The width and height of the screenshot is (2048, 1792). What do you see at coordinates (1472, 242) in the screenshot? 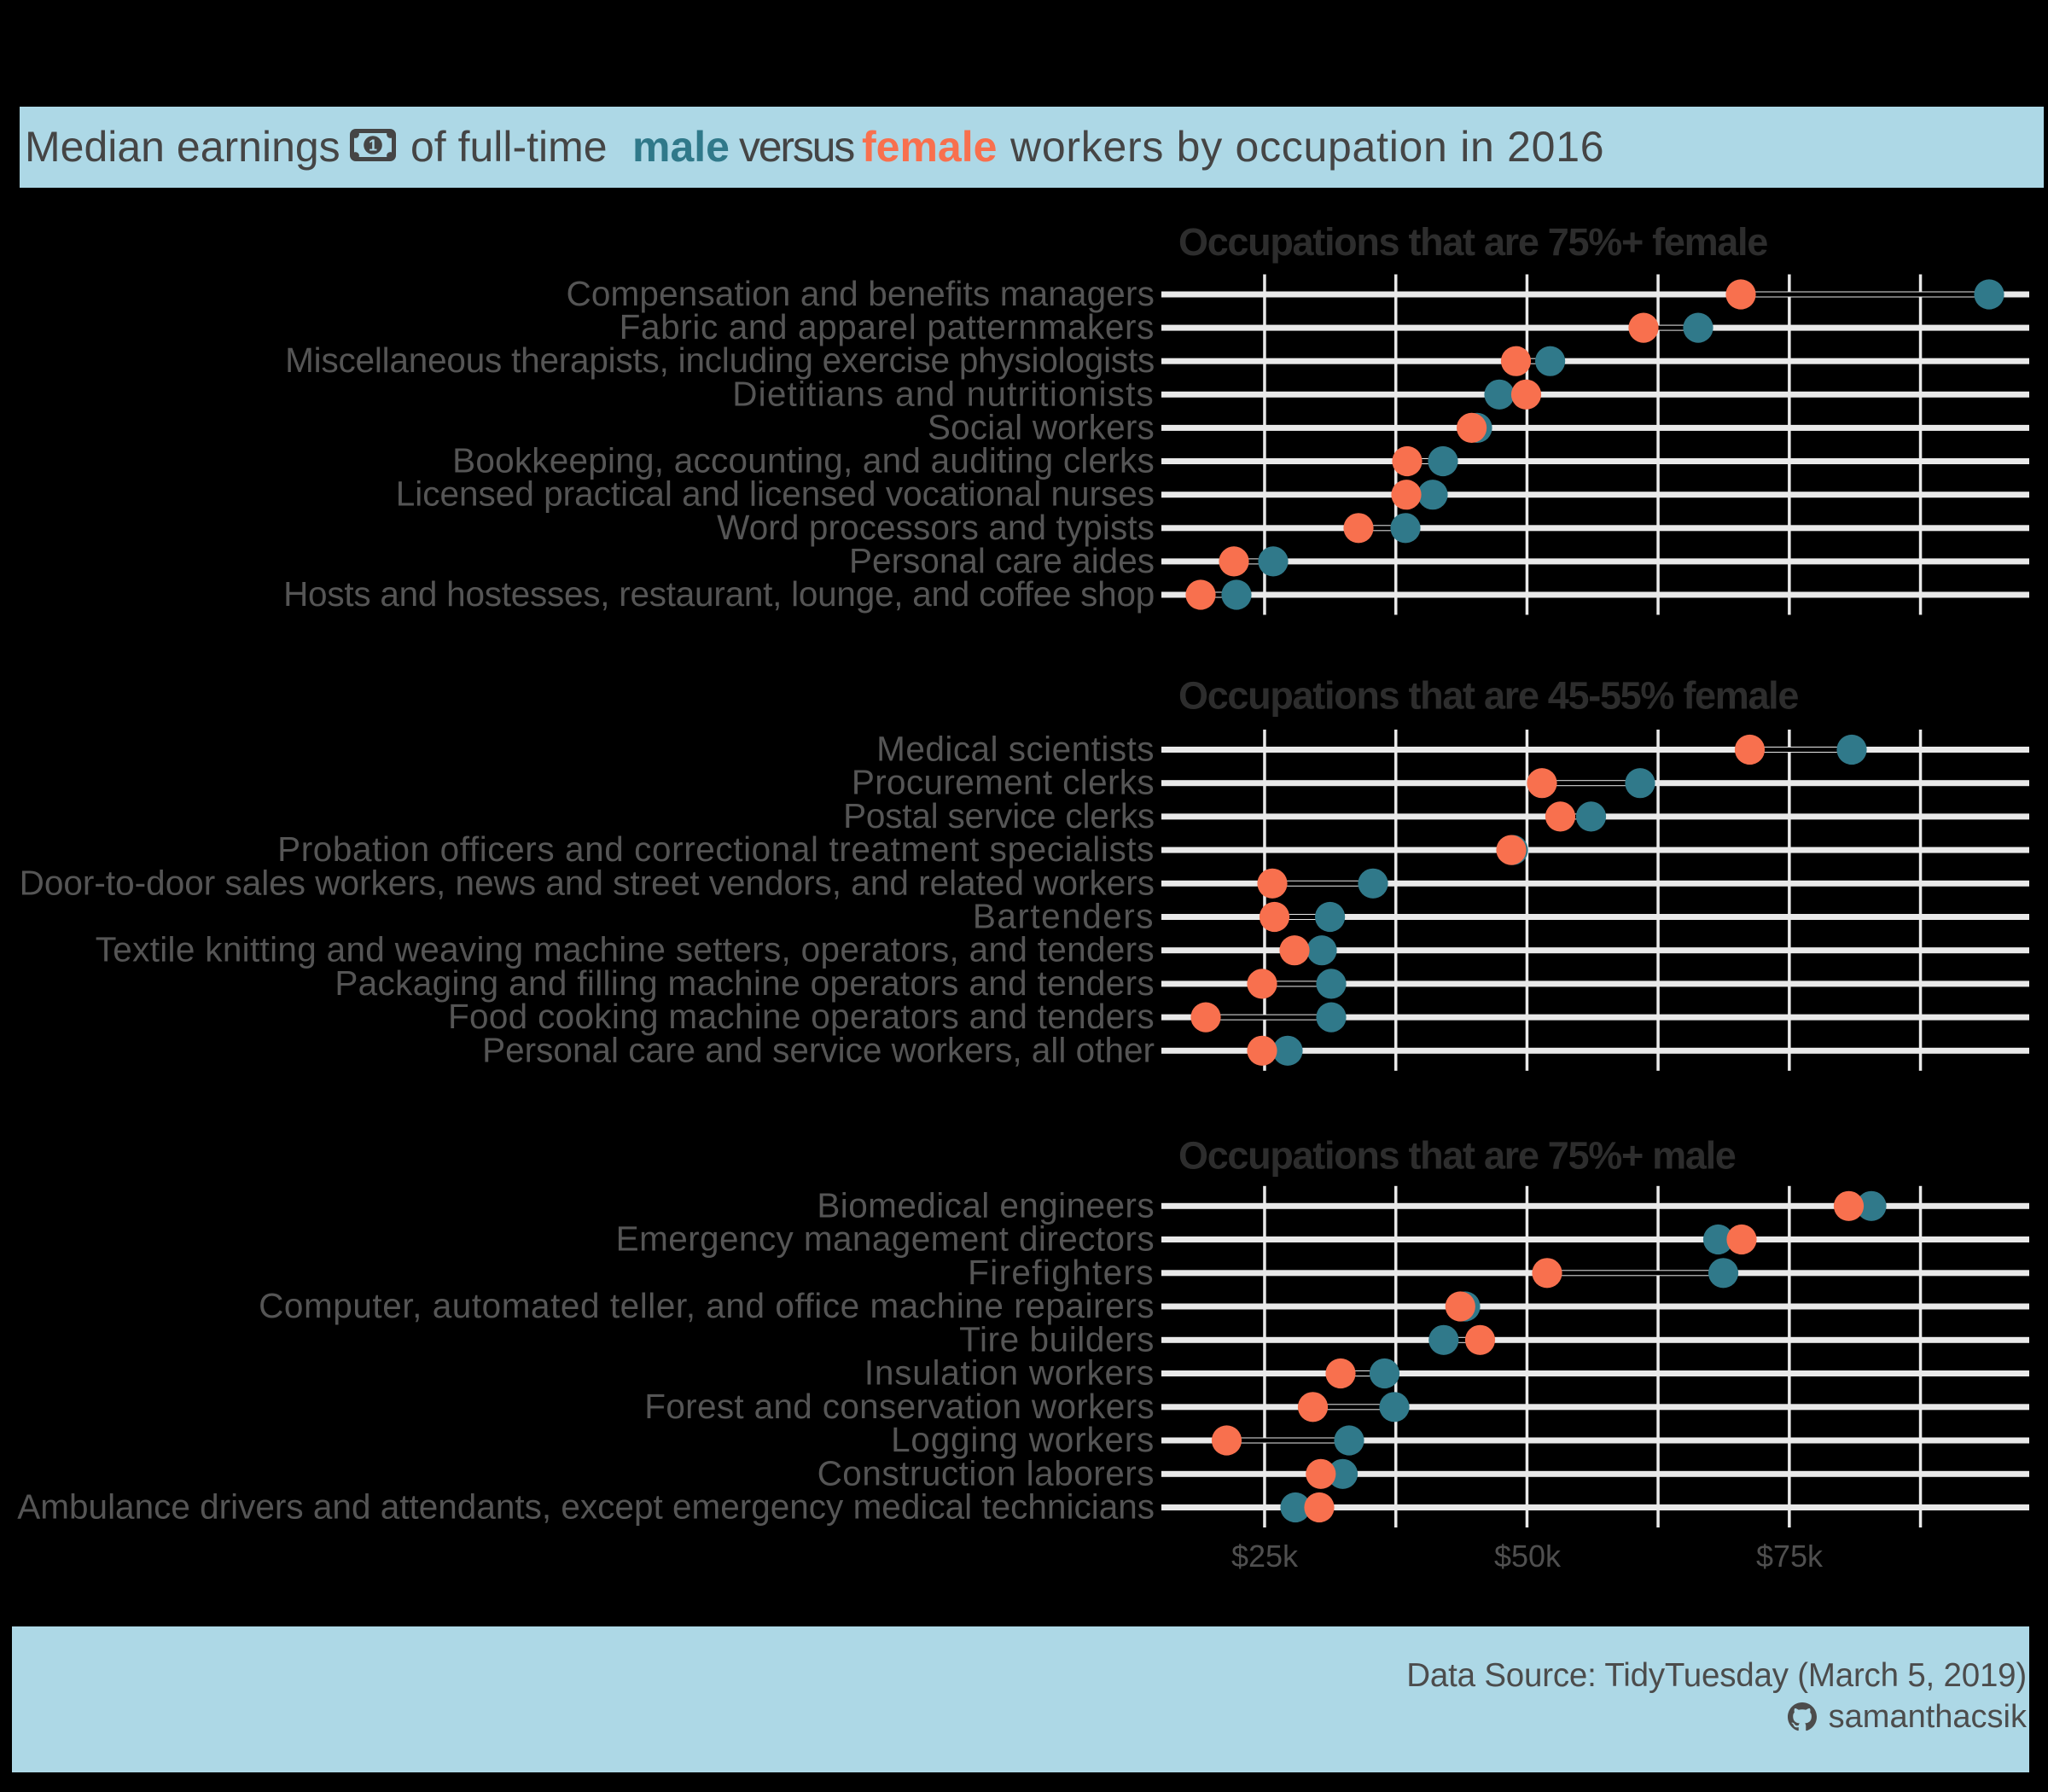
I see `svg-text:Occupations that are 75%+ fema: Occupations that are 75%+ female` at bounding box center [1472, 242].